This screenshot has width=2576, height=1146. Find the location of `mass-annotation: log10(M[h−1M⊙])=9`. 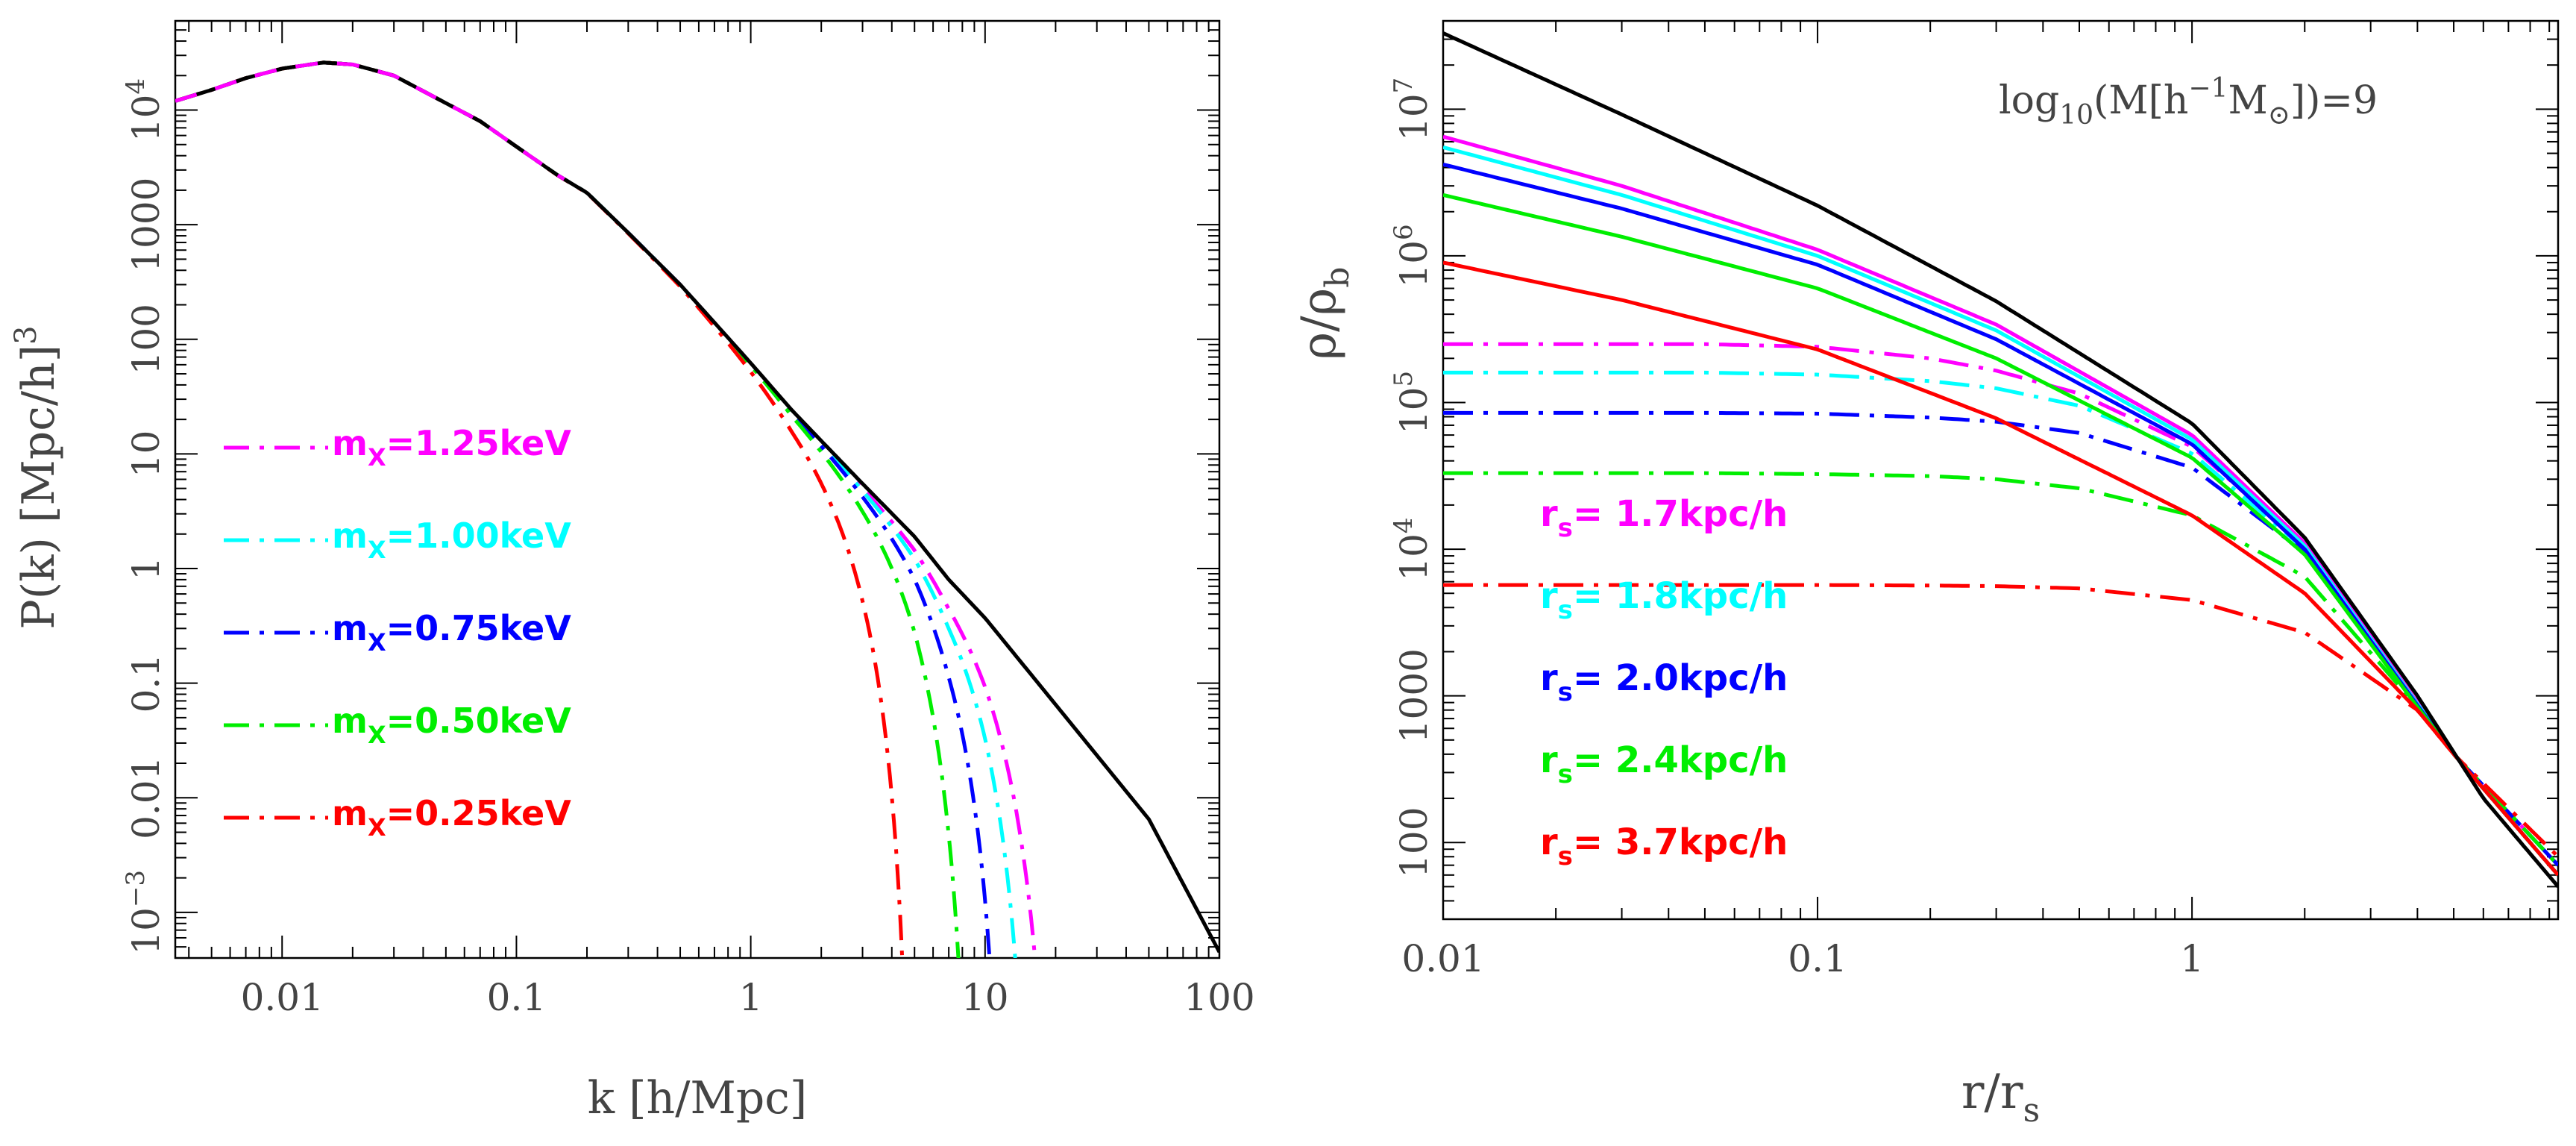

mass-annotation: log10(M[h−1M⊙])=9 is located at coordinates (2188, 102).